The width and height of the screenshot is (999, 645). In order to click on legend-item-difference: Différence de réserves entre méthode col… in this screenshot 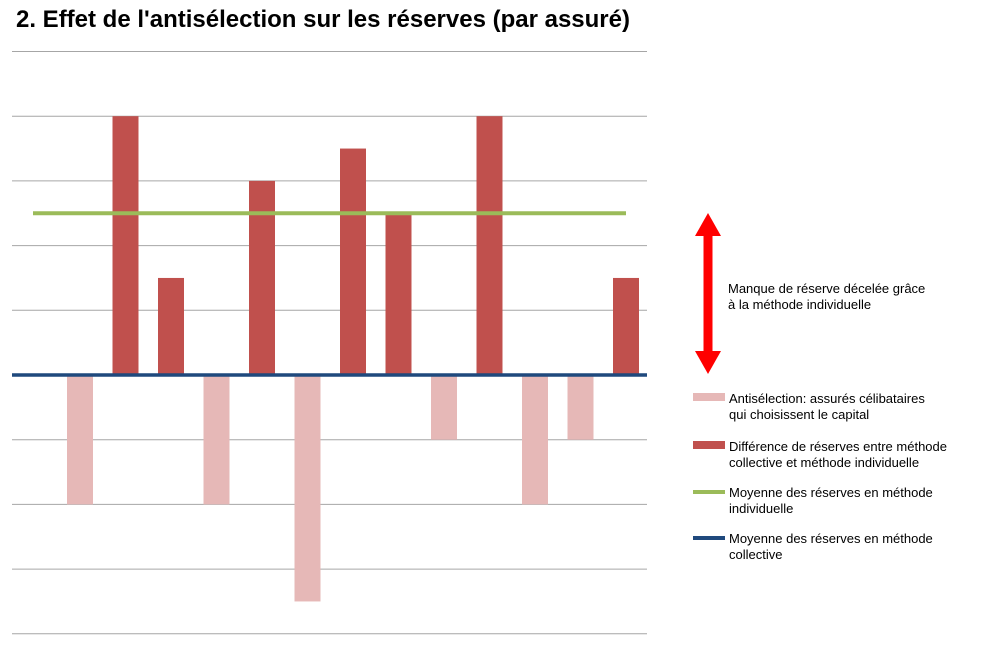, I will do `click(820, 454)`.